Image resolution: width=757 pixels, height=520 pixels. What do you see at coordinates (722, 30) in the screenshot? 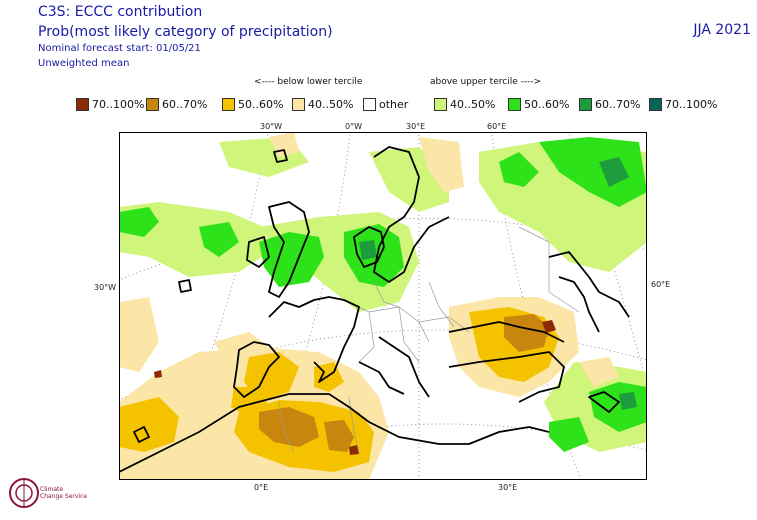
I see `season-label: JJA 2021` at bounding box center [722, 30].